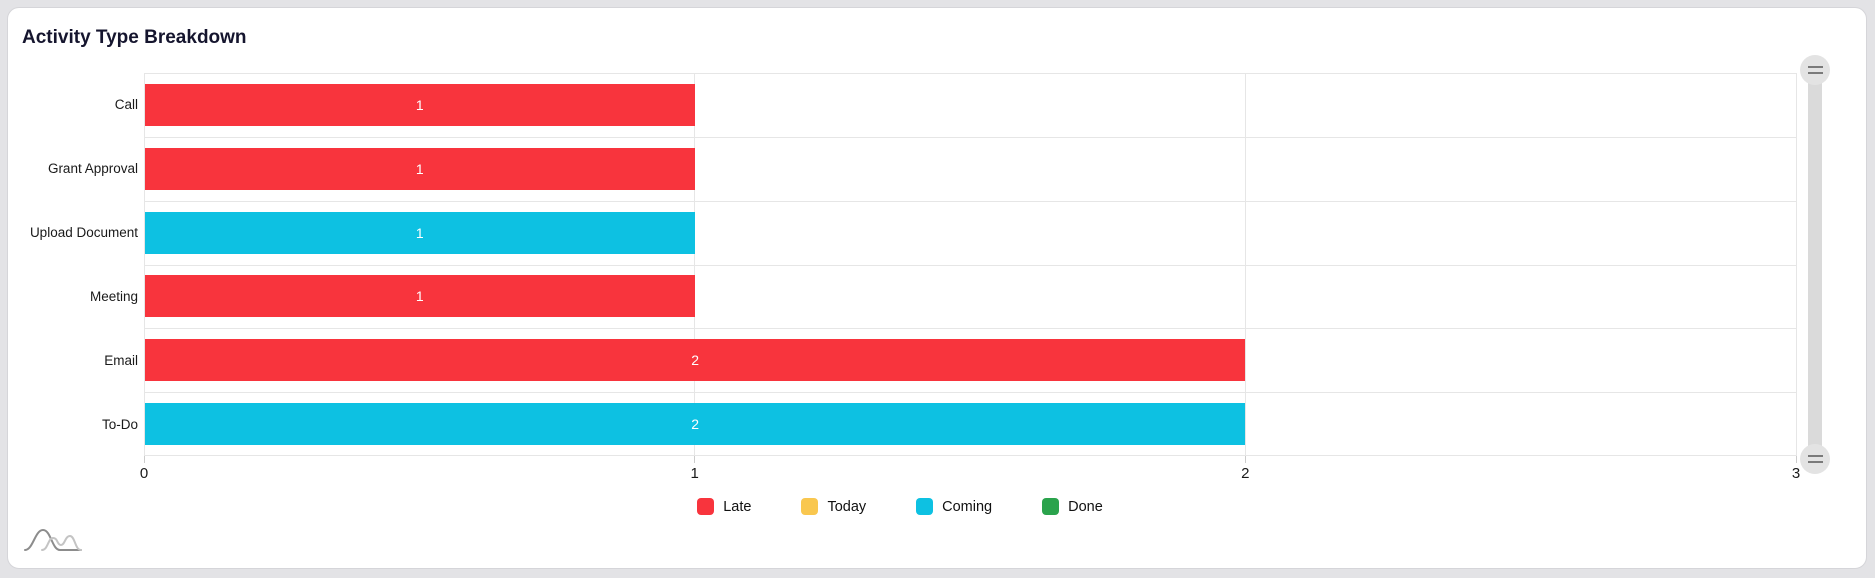 This screenshot has width=1875, height=578. What do you see at coordinates (119, 424) in the screenshot?
I see `category-label: To-Do` at bounding box center [119, 424].